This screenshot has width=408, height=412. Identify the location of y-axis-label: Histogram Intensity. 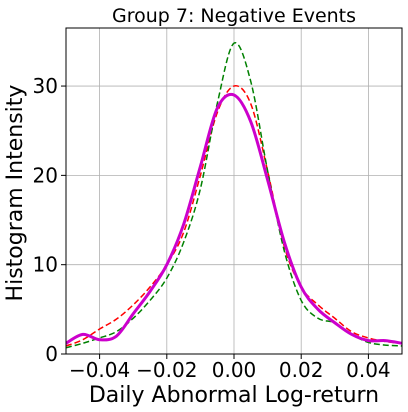
(15, 193).